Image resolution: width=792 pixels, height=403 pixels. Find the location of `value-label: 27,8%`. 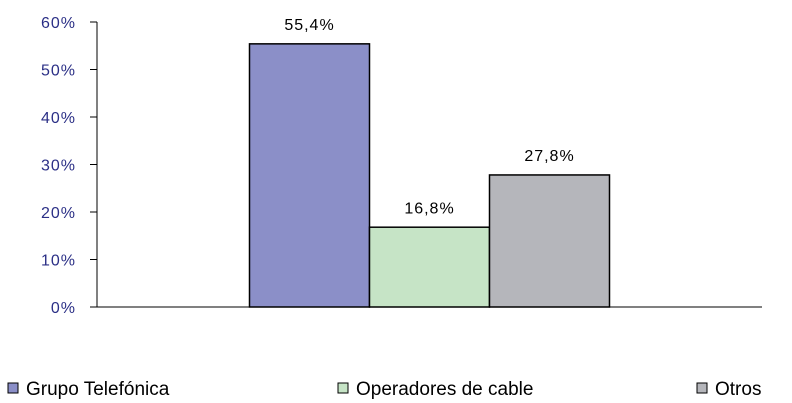

value-label: 27,8% is located at coordinates (549, 156).